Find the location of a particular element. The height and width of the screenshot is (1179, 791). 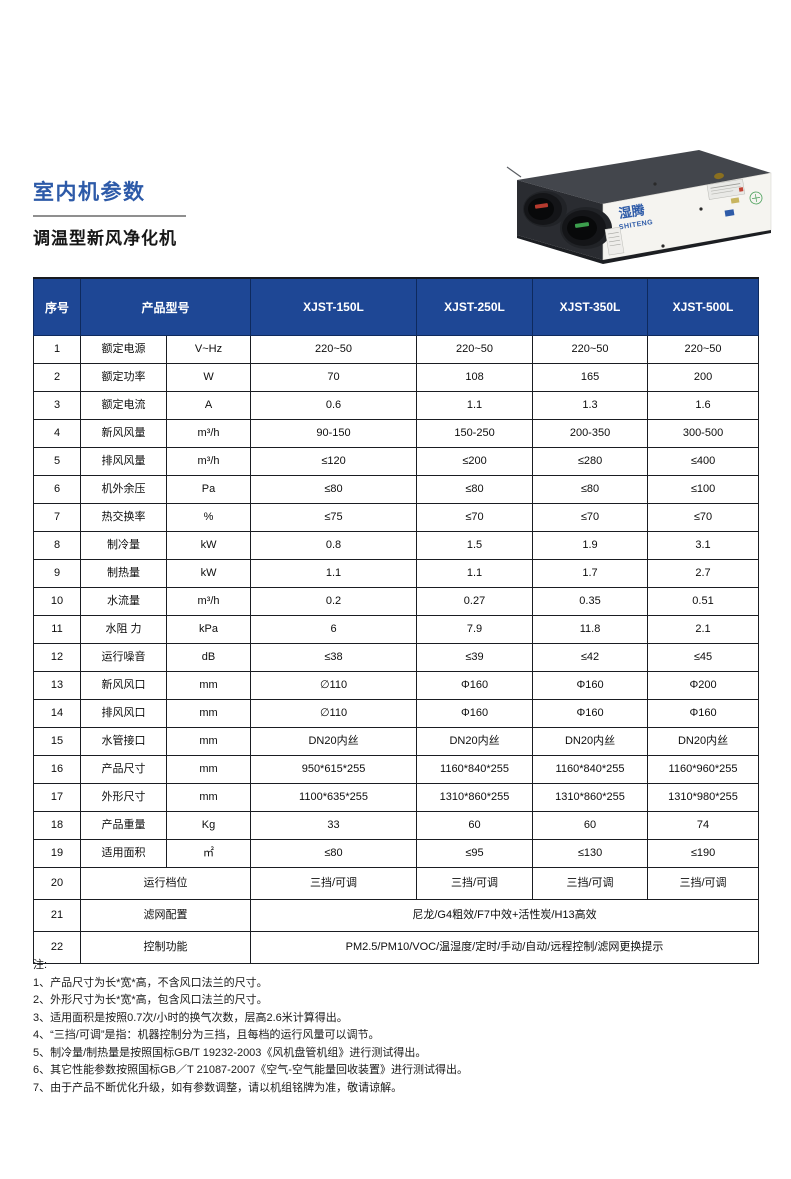

spec-unit-cell: A is located at coordinates (208, 405).